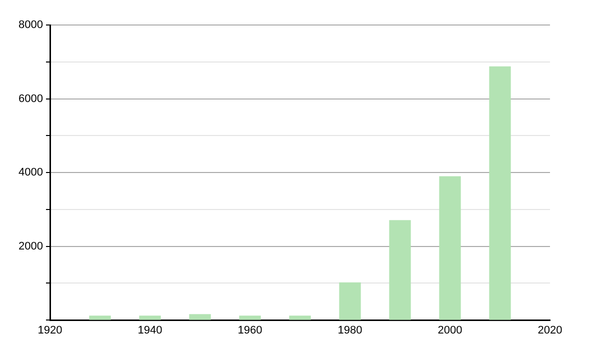 The width and height of the screenshot is (600, 350). What do you see at coordinates (450, 330) in the screenshot?
I see `x-tick-label: 2000` at bounding box center [450, 330].